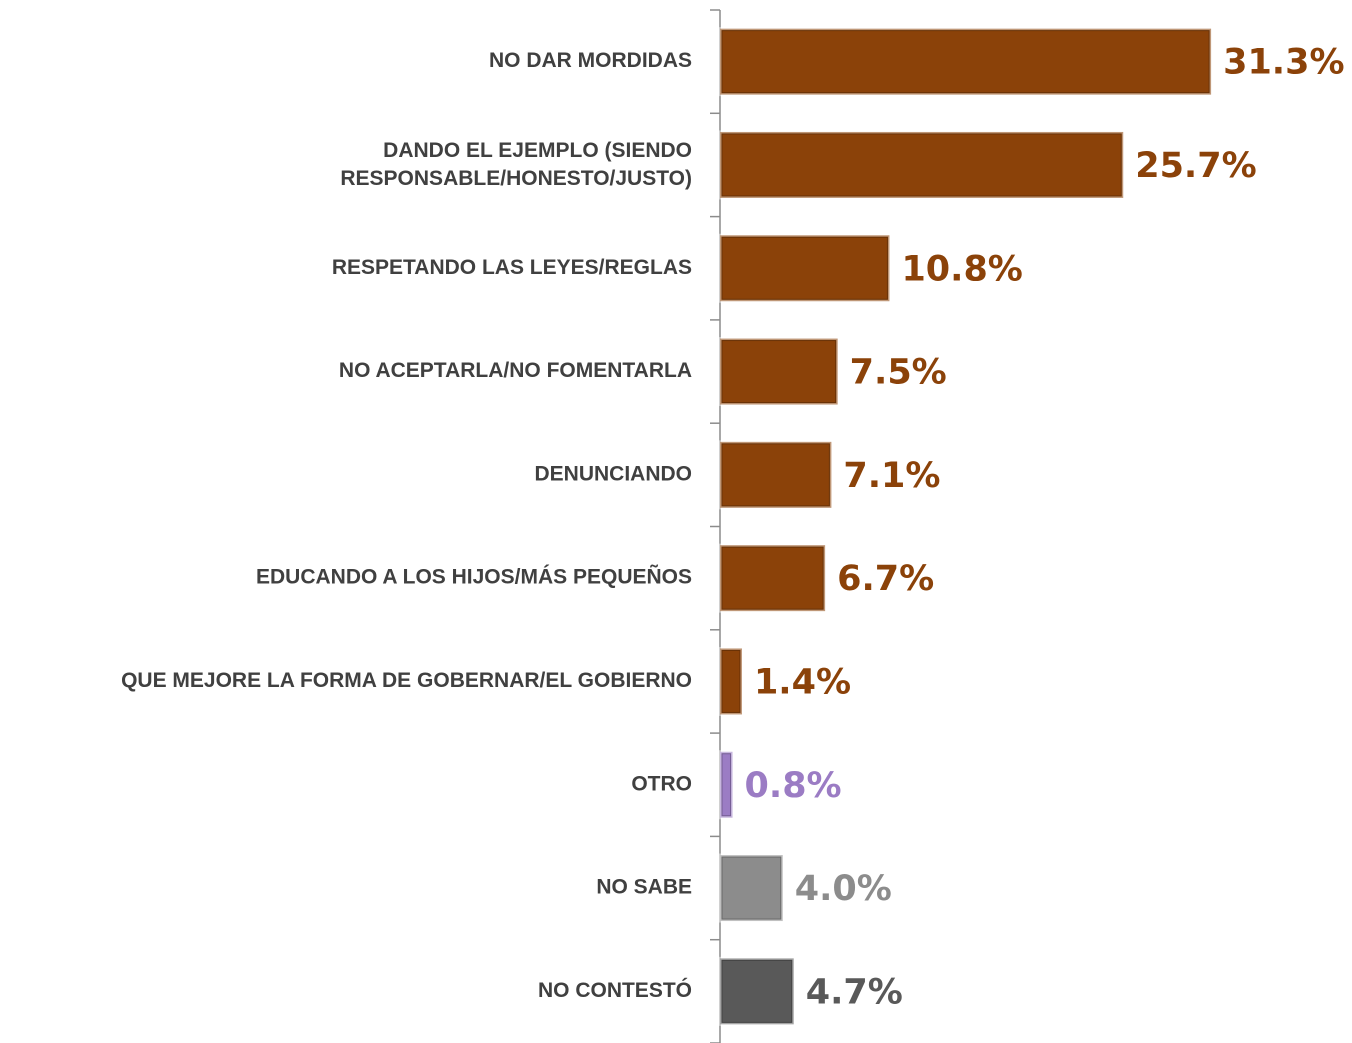 This screenshot has width=1352, height=1043. Describe the element at coordinates (590, 60) in the screenshot. I see `category-label: NO DAR MORDIDAS` at that location.